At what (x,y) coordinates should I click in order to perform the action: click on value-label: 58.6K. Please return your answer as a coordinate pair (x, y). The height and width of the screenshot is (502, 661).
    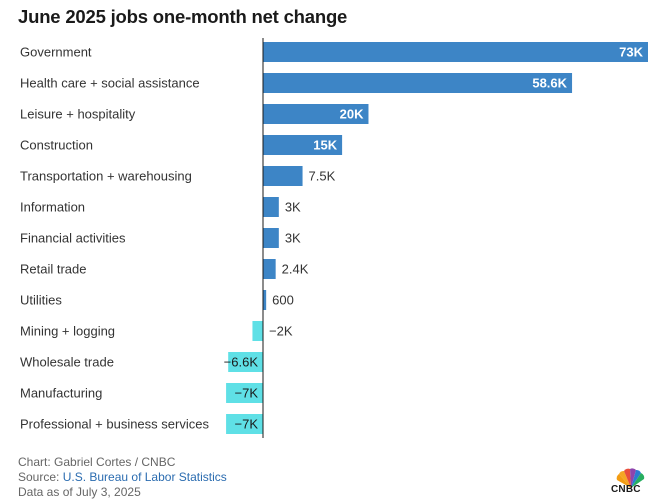
    Looking at the image, I should click on (549, 83).